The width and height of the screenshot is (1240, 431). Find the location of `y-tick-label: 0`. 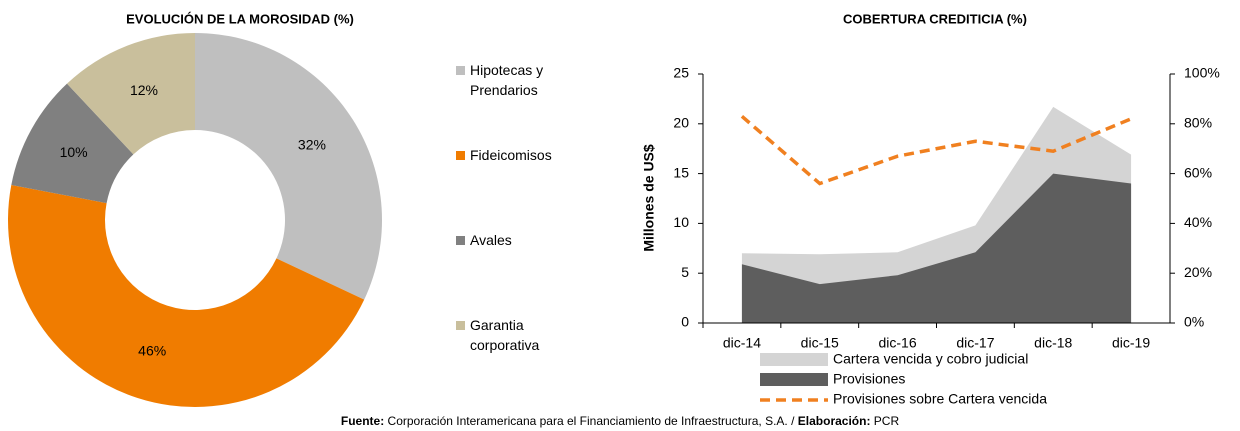

y-tick-label: 0 is located at coordinates (685, 322).